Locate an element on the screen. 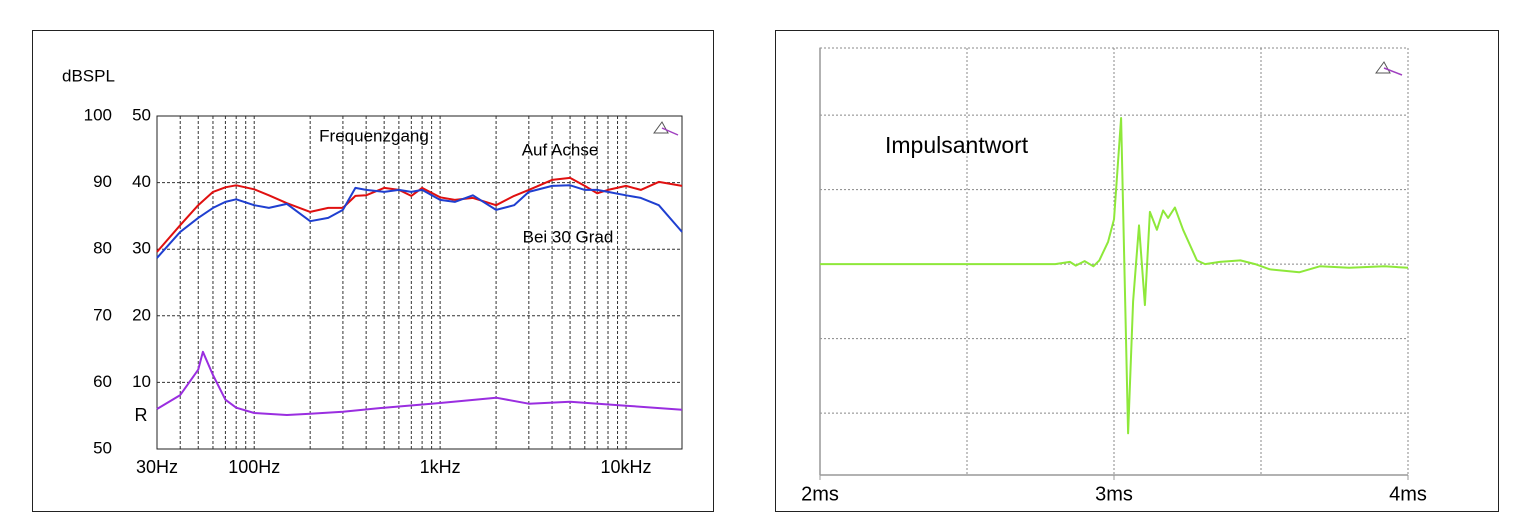 The height and width of the screenshot is (530, 1523). y2-axis-label: R is located at coordinates (141, 415).